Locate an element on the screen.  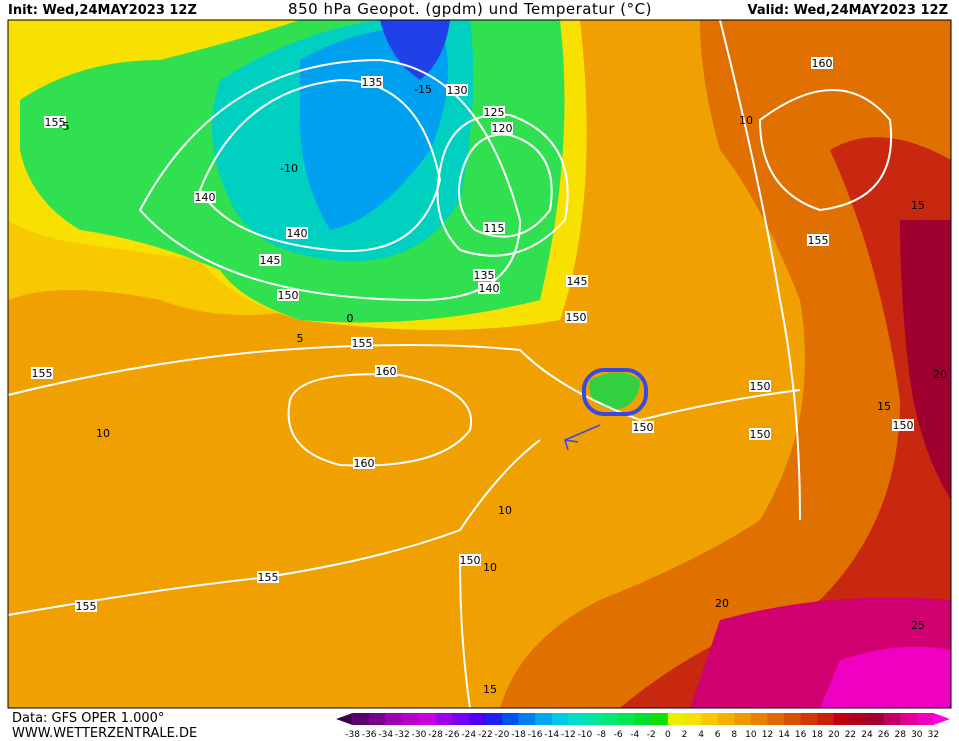
geopotential-label: 115 is located at coordinates (494, 228).